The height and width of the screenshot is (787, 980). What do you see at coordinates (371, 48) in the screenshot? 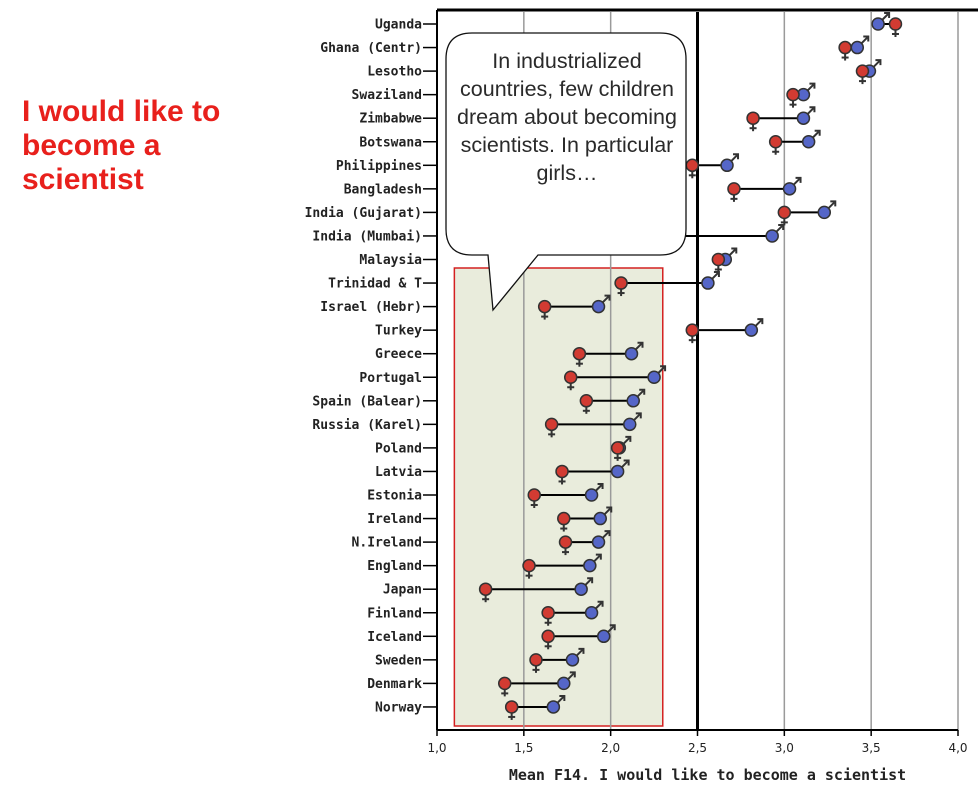
I see `category-label: Ghana (Centr)` at bounding box center [371, 48].